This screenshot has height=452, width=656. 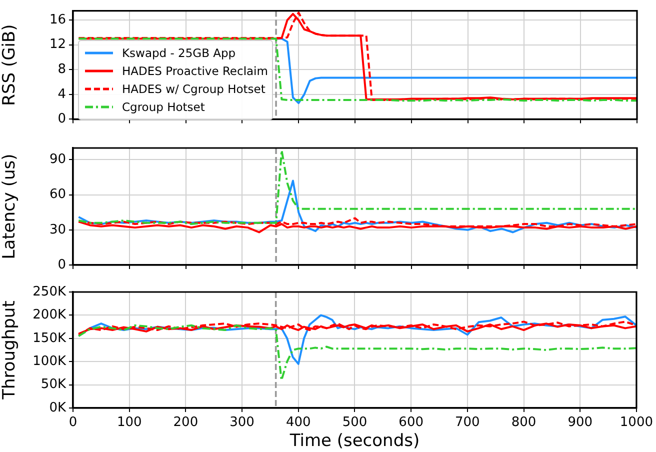 I want to click on x-tick-label: 900, so click(x=580, y=422).